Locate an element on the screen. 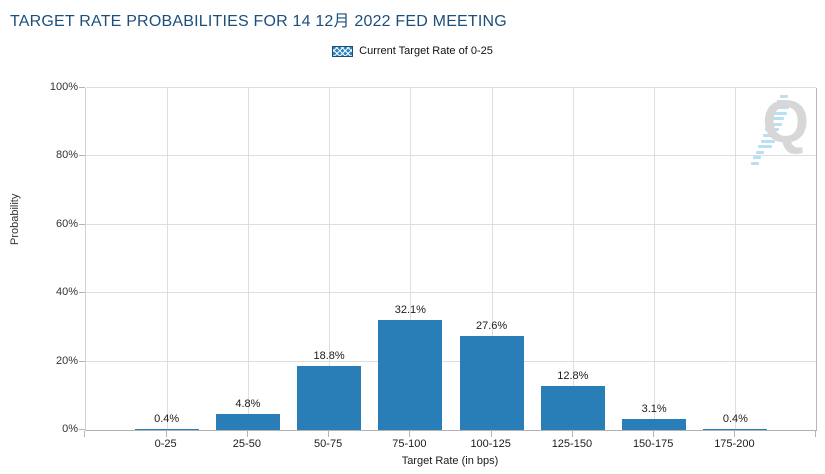 The height and width of the screenshot is (474, 825). bar-value-label: 4.8% is located at coordinates (248, 403).